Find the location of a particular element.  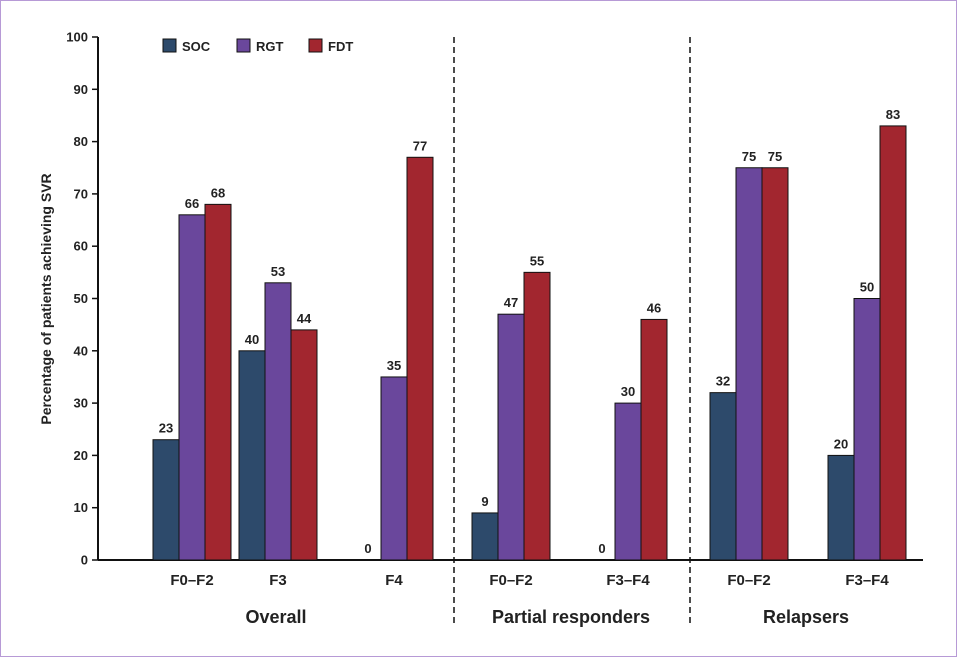

value-label-soc-5: 32 is located at coordinates (723, 381).